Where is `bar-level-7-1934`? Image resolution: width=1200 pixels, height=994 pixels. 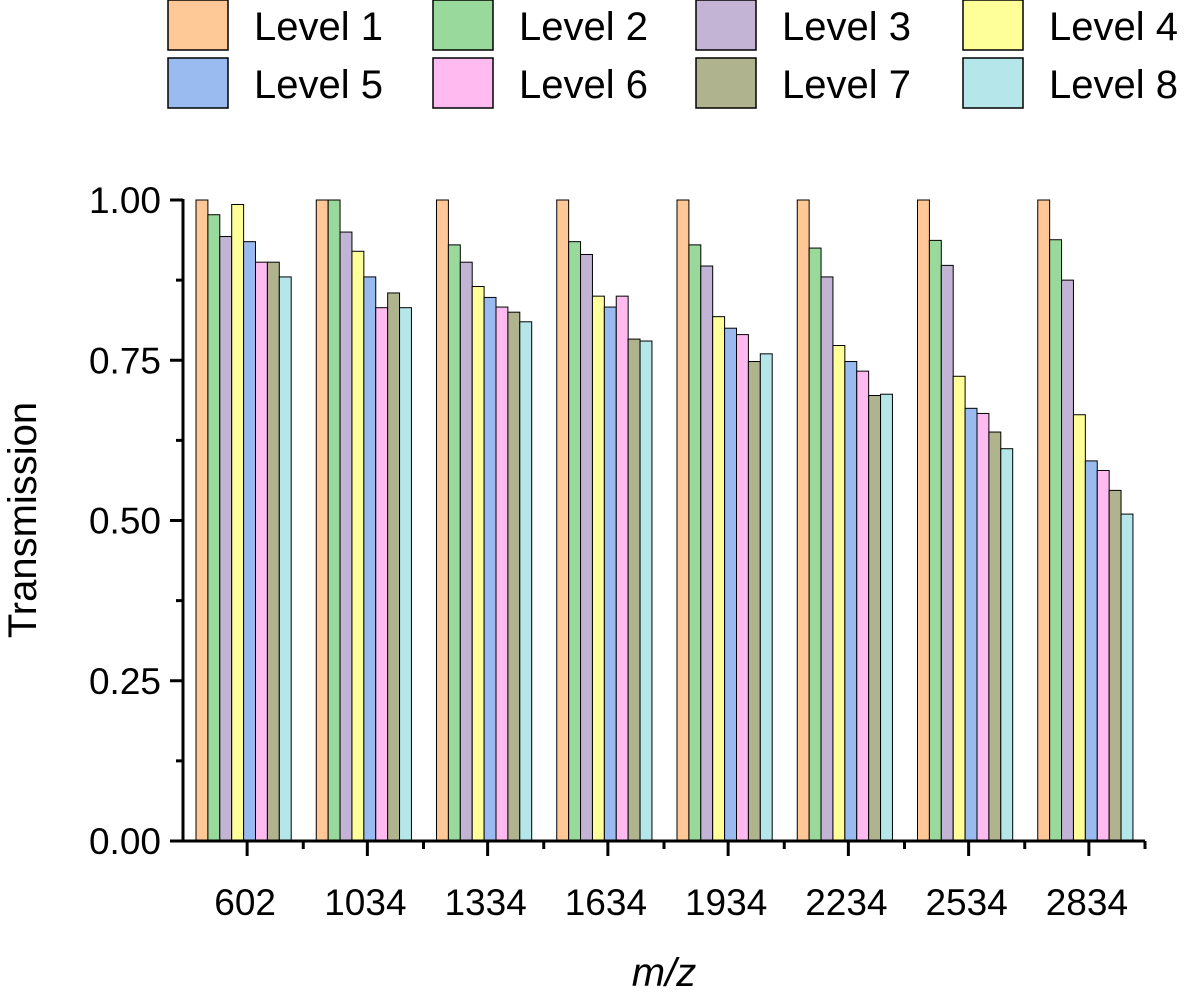
bar-level-7-1934 is located at coordinates (754, 601).